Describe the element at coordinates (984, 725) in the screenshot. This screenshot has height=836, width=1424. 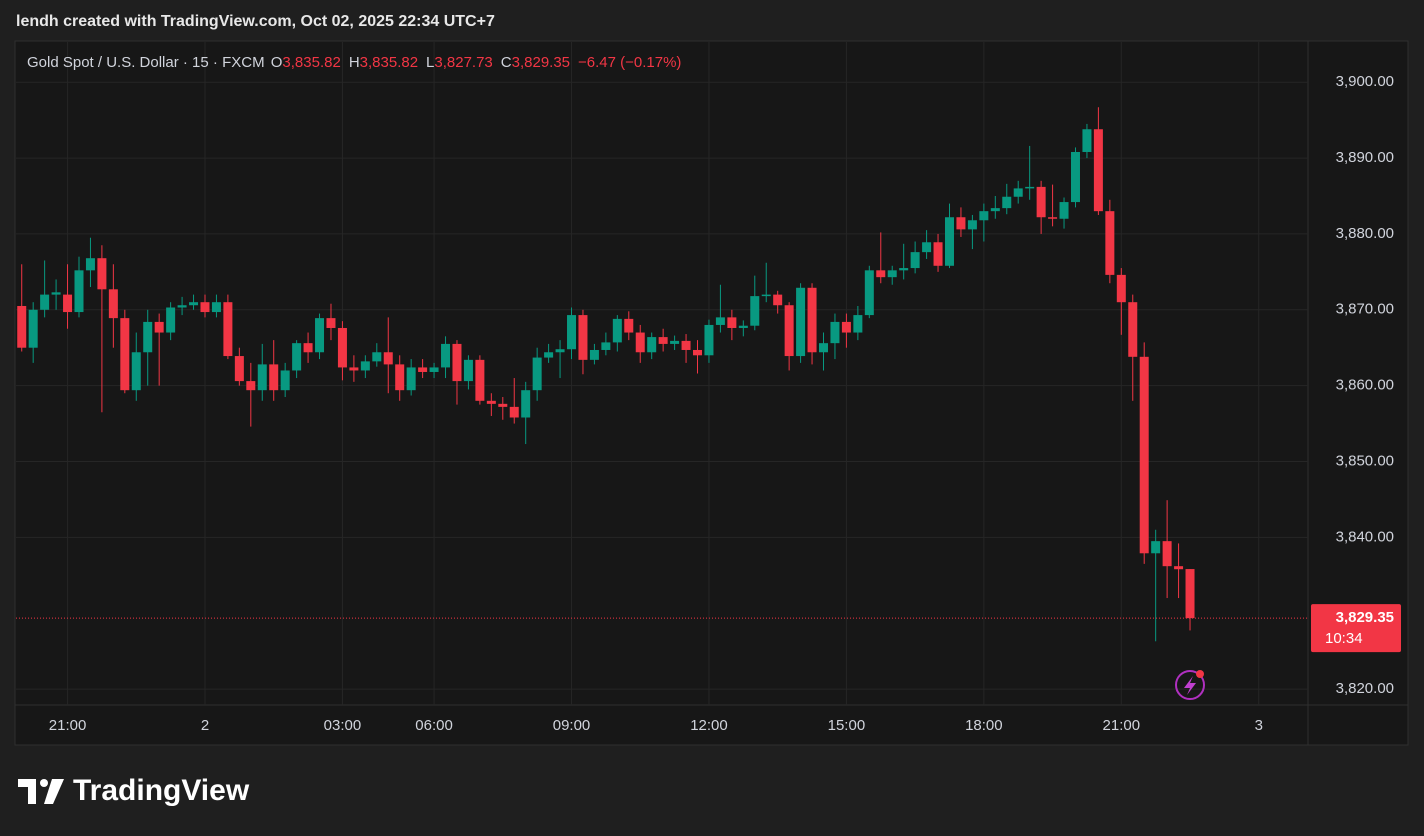
I see `x-tick-label: 18:00` at that location.